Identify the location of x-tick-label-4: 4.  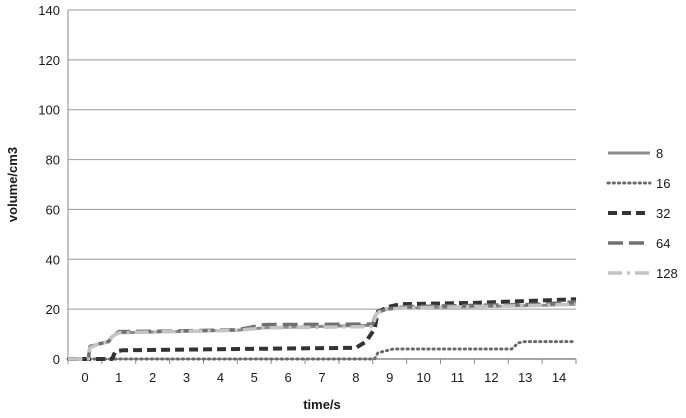
(220, 377).